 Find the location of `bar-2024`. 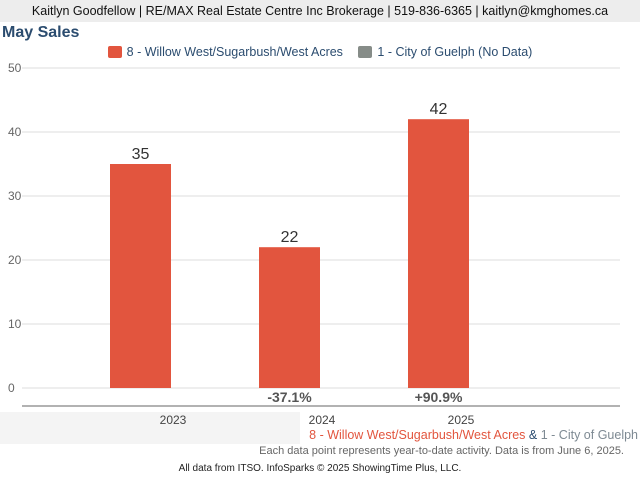

bar-2024 is located at coordinates (289, 317).